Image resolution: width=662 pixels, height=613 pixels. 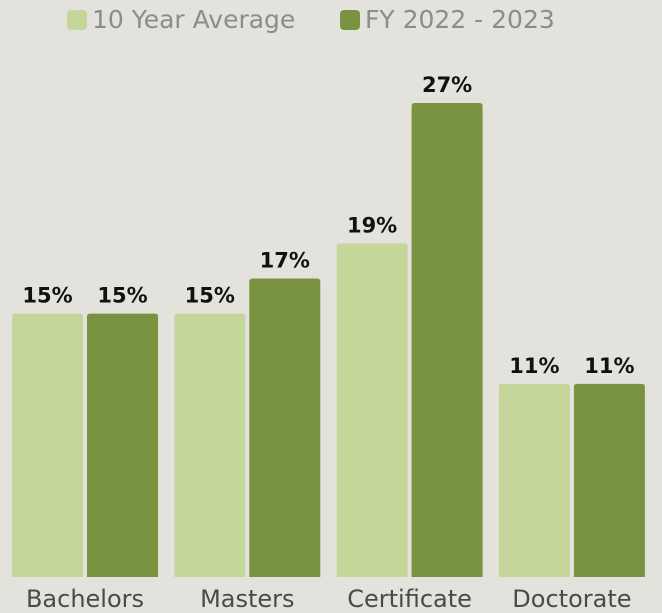 I want to click on x-tick-label: Masters, so click(x=247, y=599).